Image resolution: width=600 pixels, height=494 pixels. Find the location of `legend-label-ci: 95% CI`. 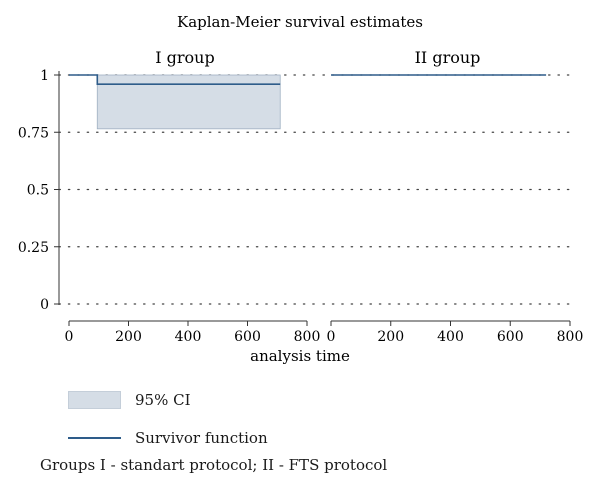

legend-label-ci: 95% CI is located at coordinates (163, 400).